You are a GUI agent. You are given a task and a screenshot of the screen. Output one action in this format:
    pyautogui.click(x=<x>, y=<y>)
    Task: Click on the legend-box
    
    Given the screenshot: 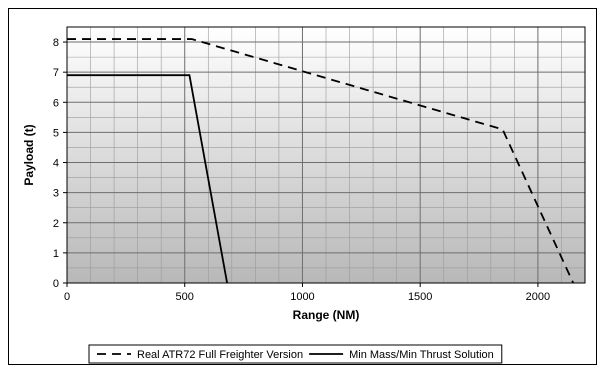 What is the action you would take?
    pyautogui.click(x=295, y=354)
    